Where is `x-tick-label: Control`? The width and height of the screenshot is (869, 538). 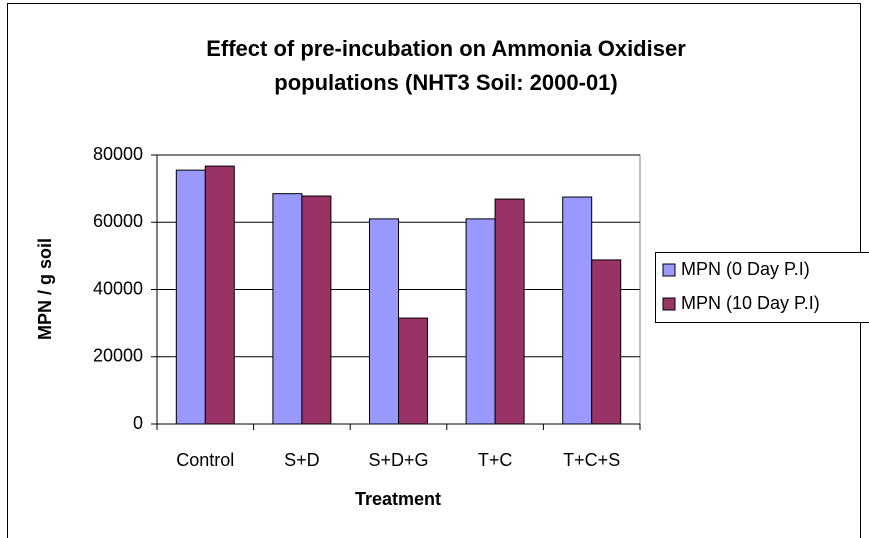
x-tick-label: Control is located at coordinates (205, 460).